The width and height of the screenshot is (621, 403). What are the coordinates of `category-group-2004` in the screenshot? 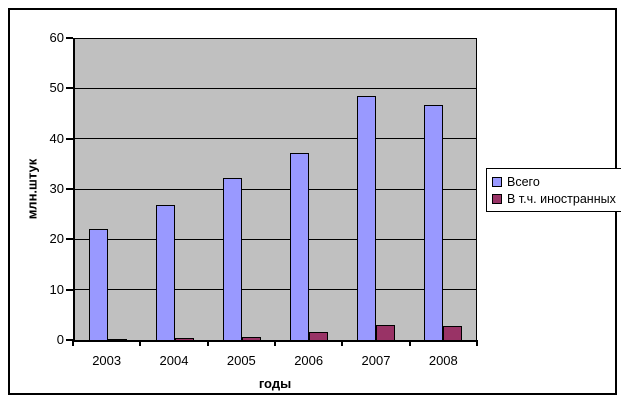 It's located at (175, 189).